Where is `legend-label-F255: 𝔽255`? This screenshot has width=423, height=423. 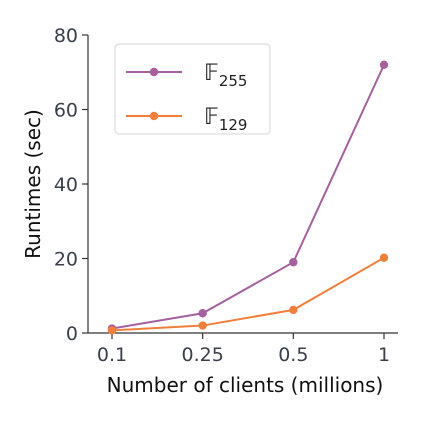
legend-label-F255: 𝔽255 is located at coordinates (225, 75).